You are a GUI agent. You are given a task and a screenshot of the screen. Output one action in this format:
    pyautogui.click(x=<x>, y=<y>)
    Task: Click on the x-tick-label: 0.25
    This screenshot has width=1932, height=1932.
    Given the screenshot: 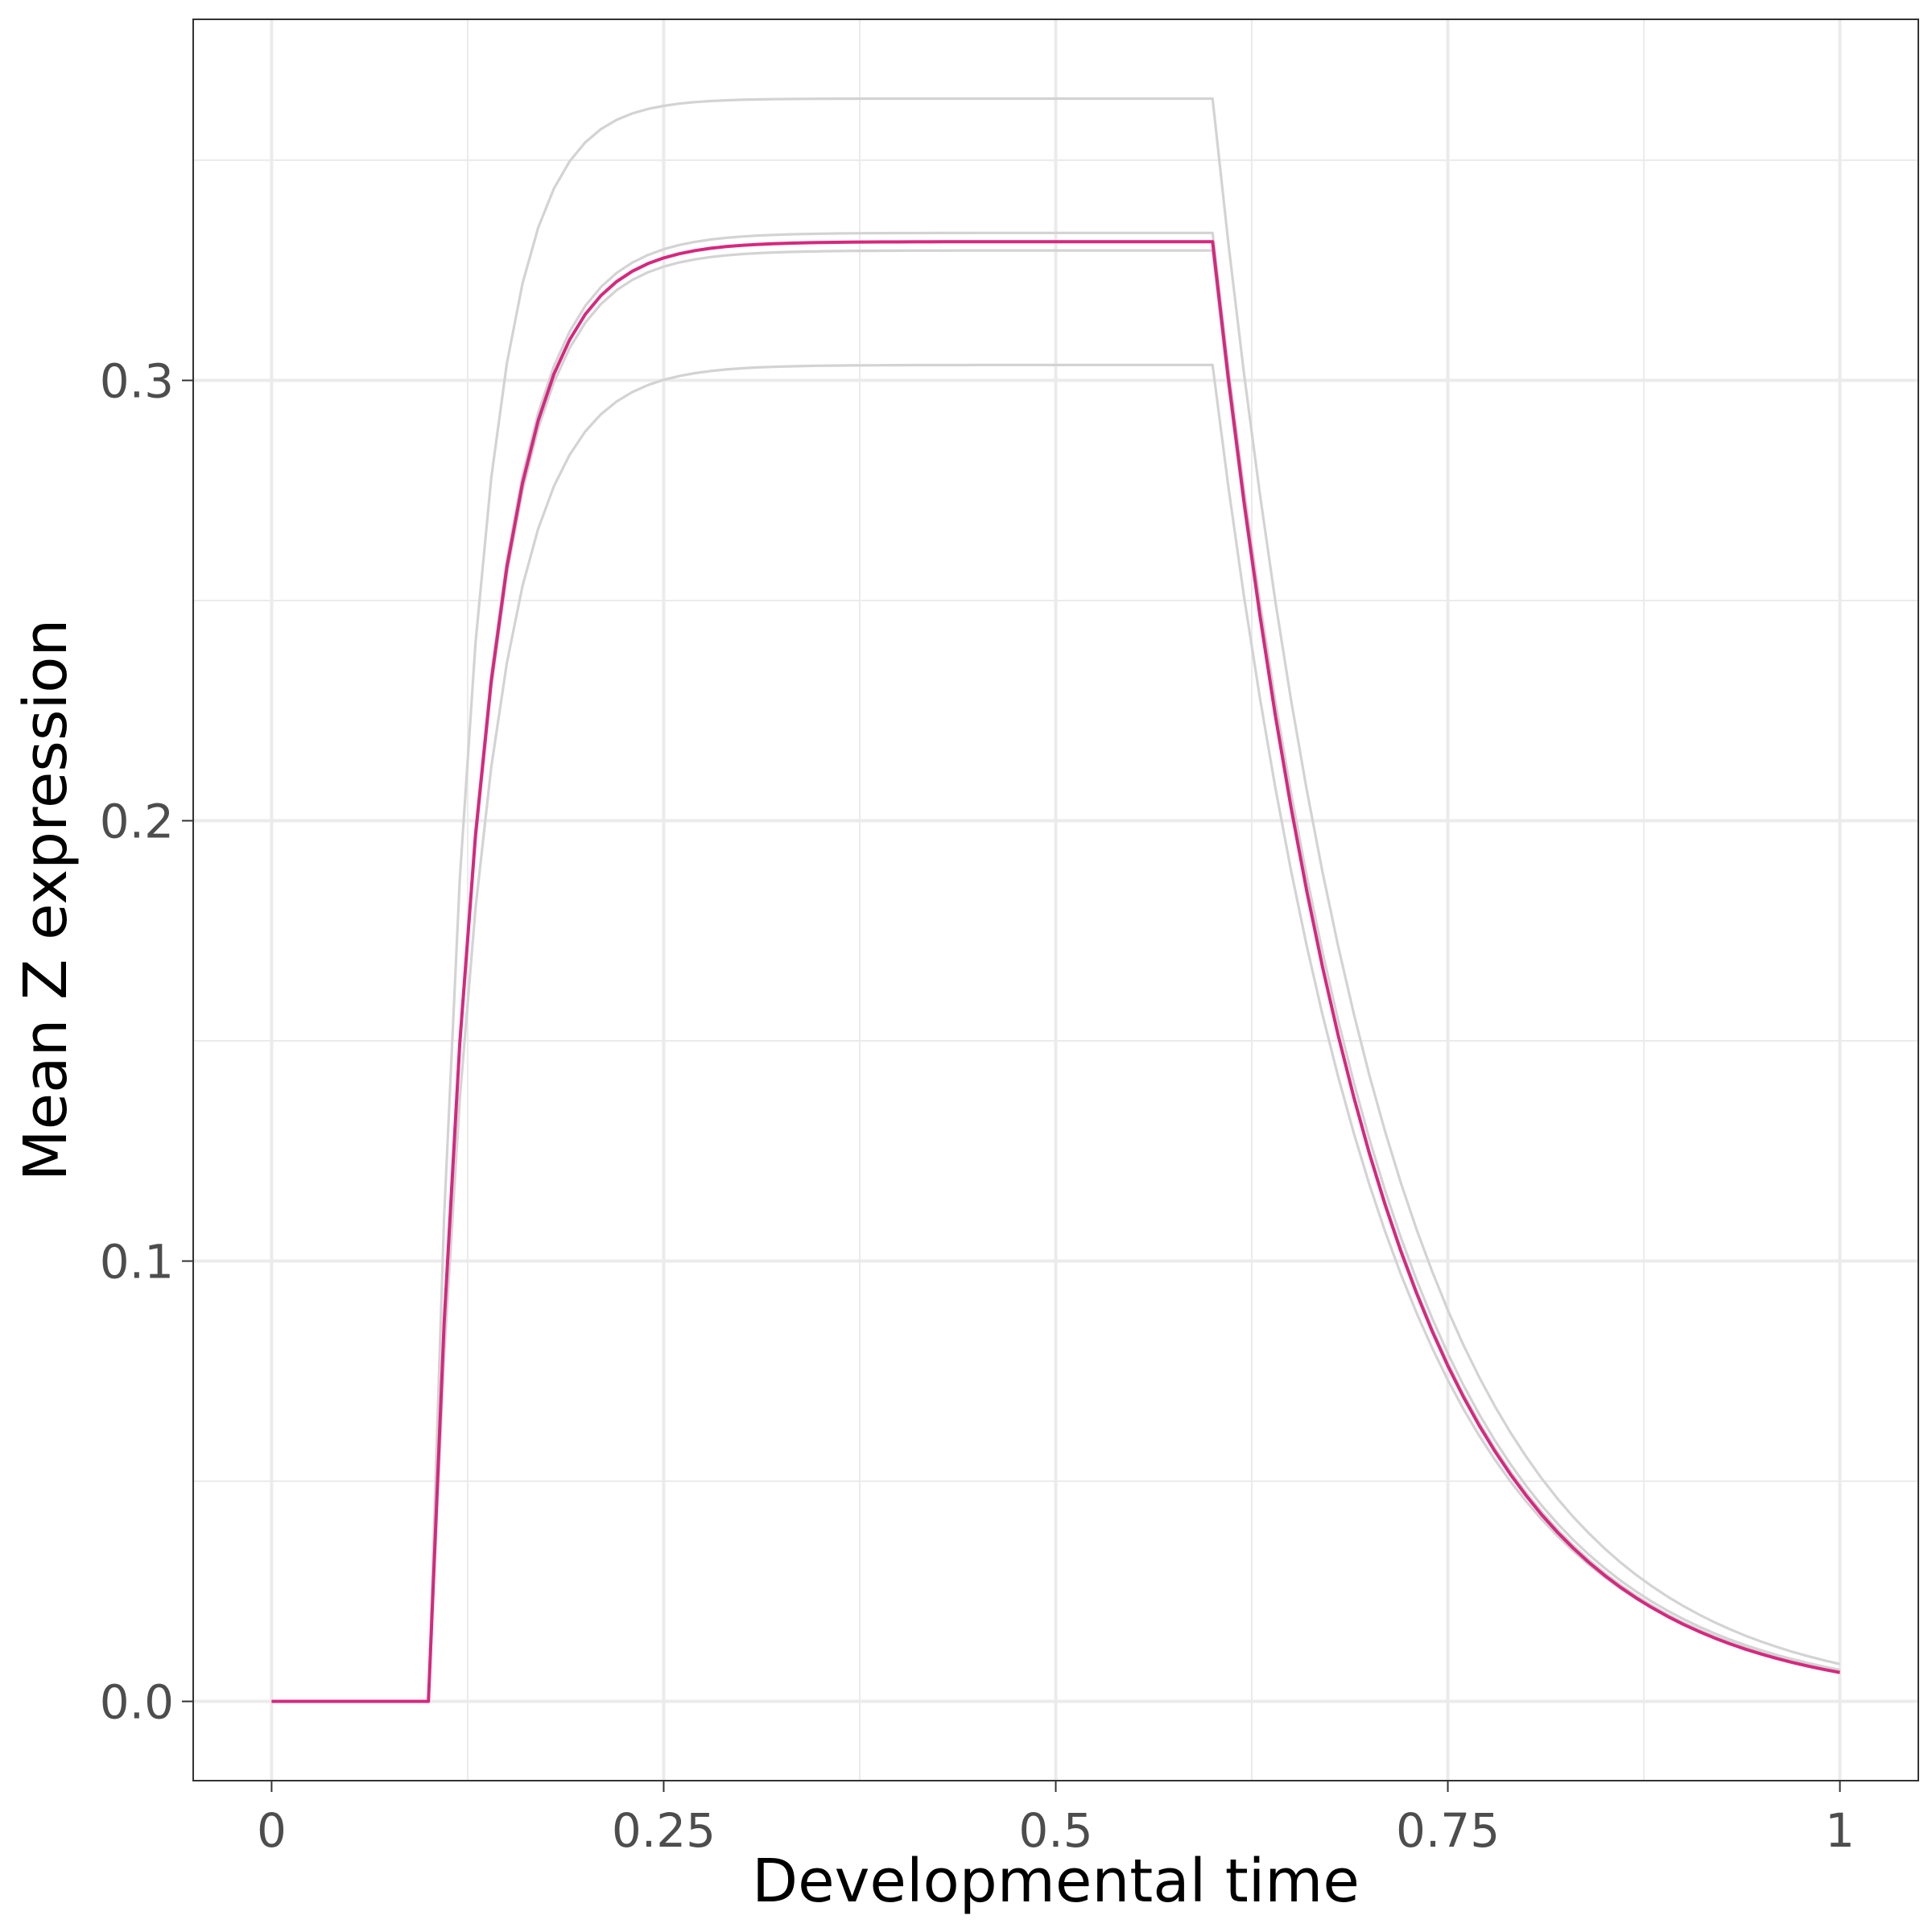 What is the action you would take?
    pyautogui.click(x=664, y=1830)
    